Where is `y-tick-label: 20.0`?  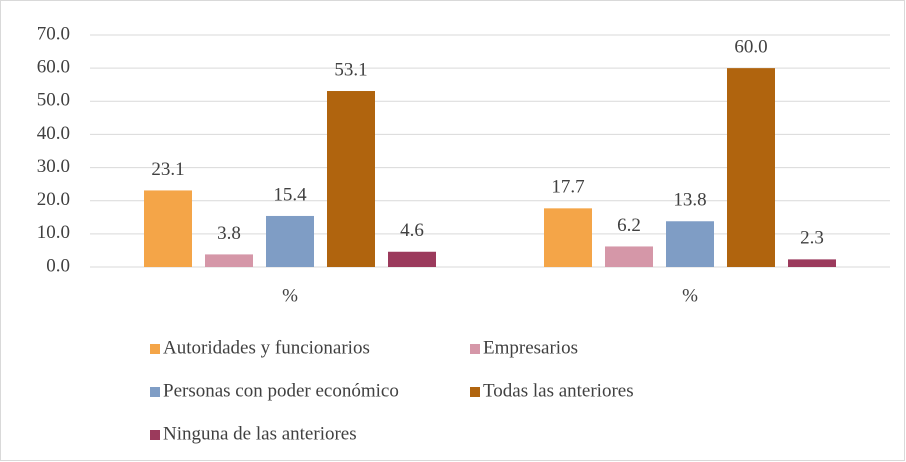
y-tick-label: 20.0 is located at coordinates (53, 199).